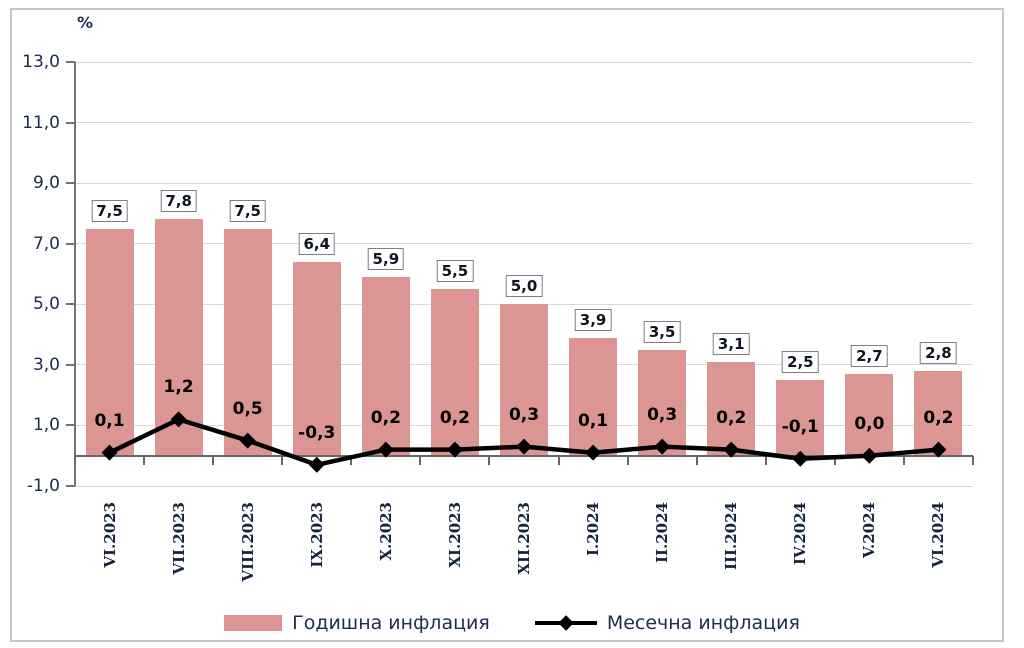 The image size is (1024, 648). I want to click on line-value-label: 0,5, so click(247, 408).